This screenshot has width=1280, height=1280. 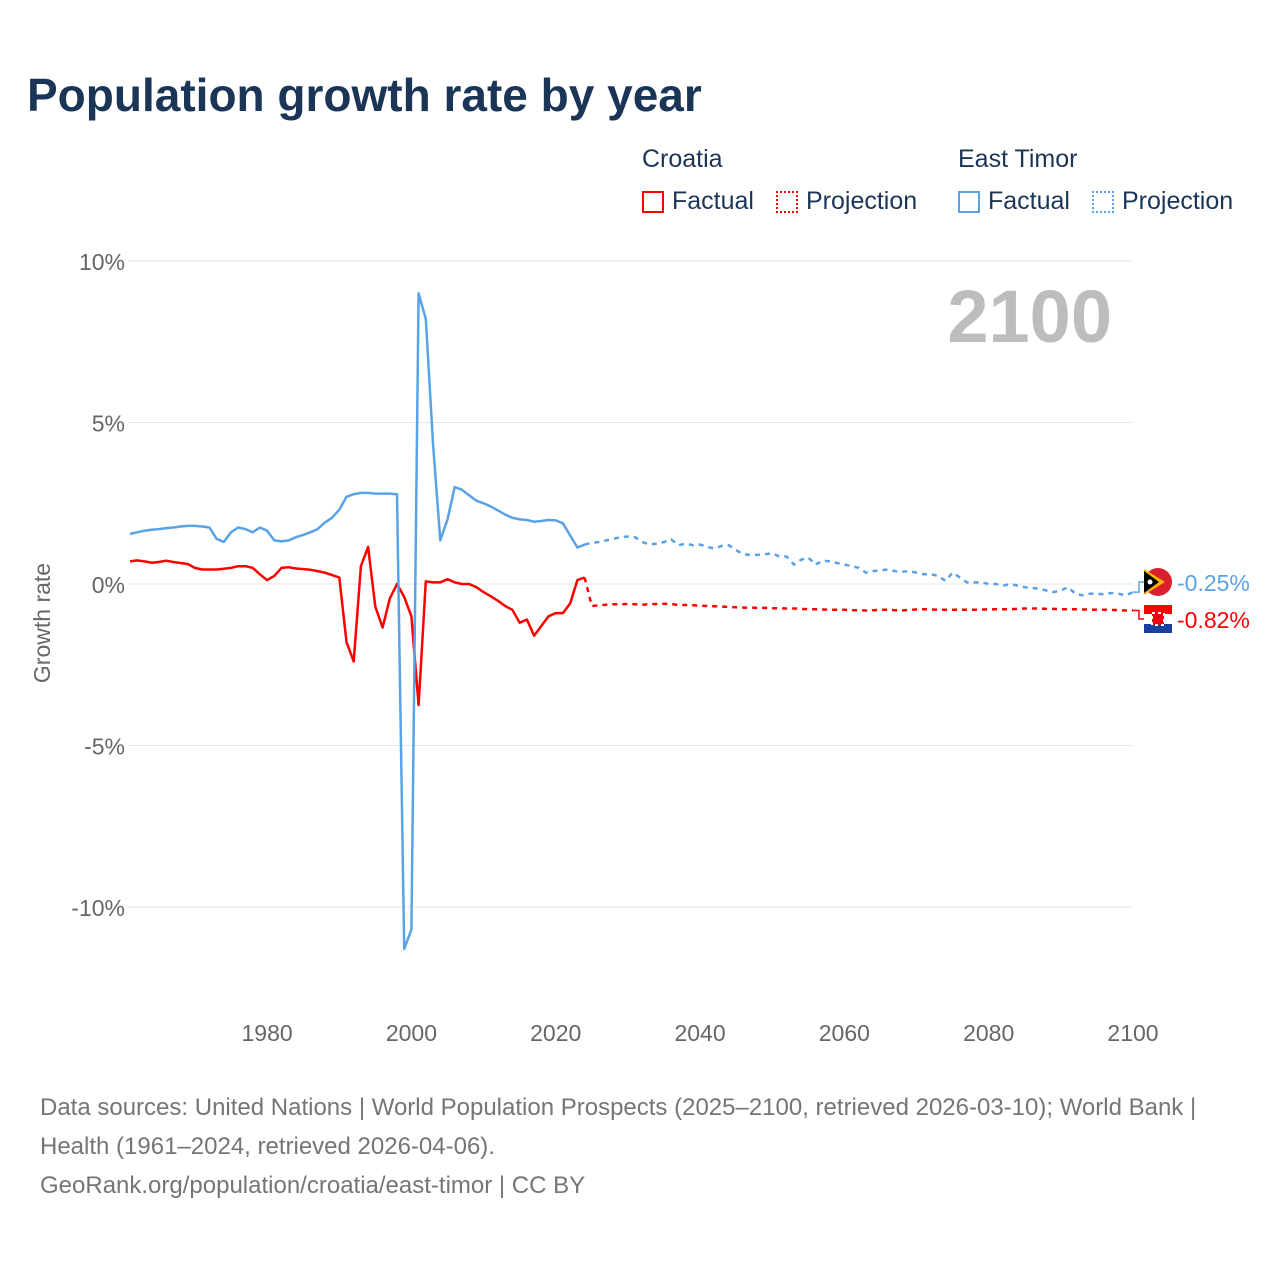 What do you see at coordinates (104, 747) in the screenshot?
I see `y-tick-label: -5%` at bounding box center [104, 747].